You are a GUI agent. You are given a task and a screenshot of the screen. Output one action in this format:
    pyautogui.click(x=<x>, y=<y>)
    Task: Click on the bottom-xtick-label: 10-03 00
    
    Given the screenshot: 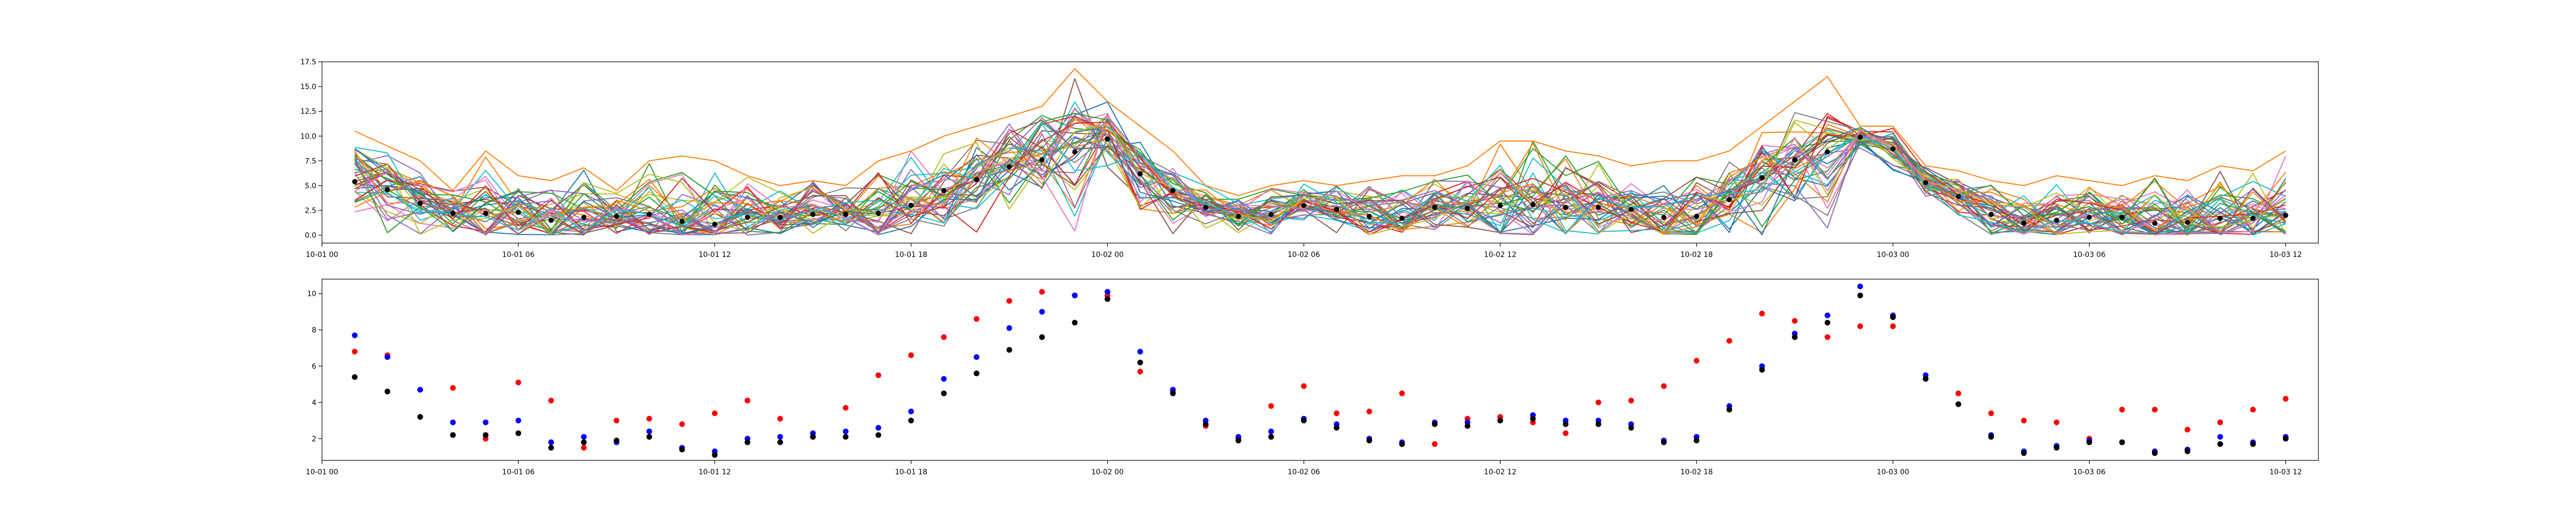 What is the action you would take?
    pyautogui.click(x=1893, y=472)
    